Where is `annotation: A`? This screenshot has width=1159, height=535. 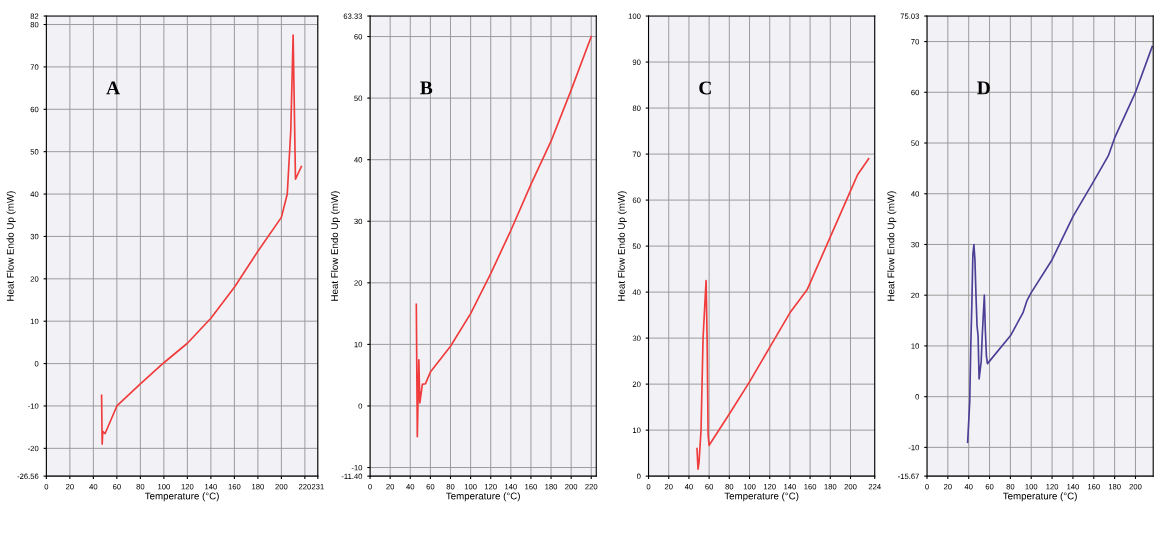
annotation: A is located at coordinates (113, 88).